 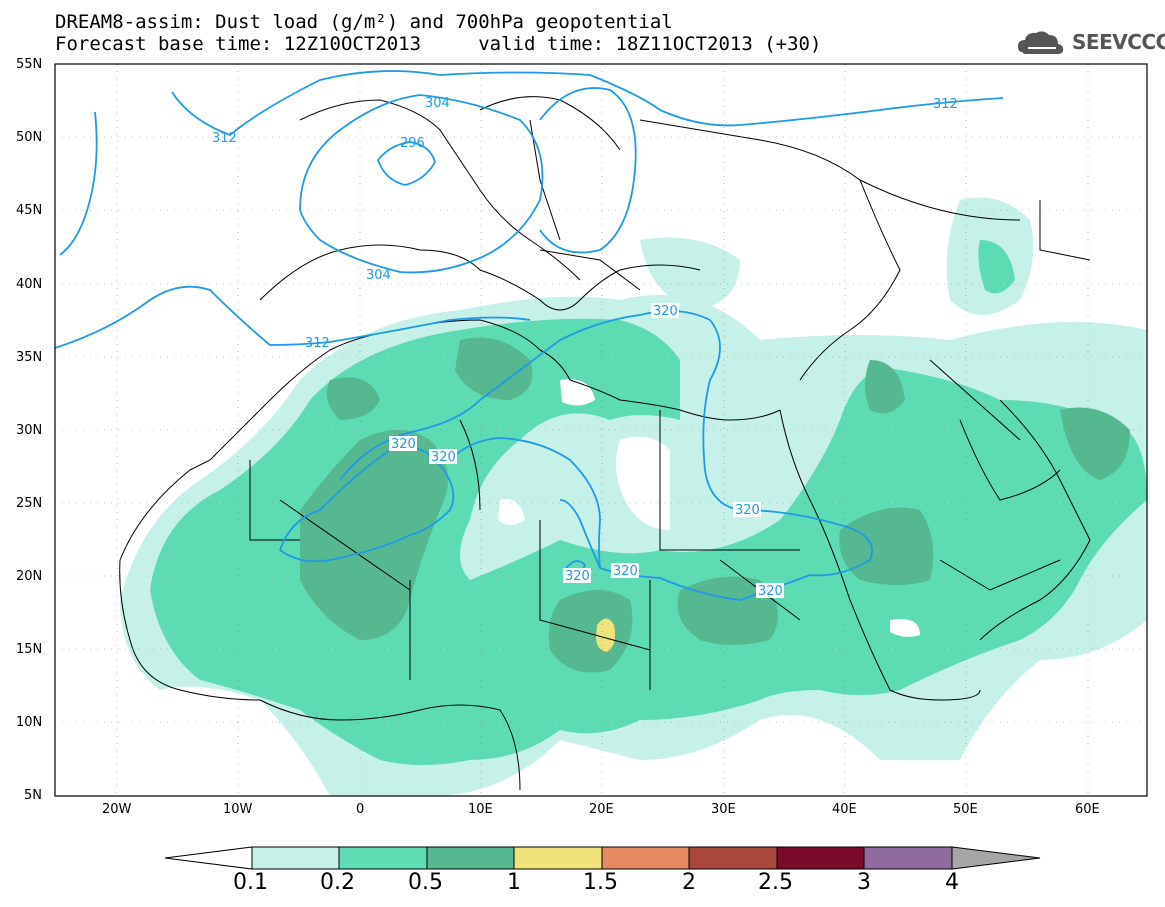 I want to click on lon-label: 30E, so click(x=723, y=809).